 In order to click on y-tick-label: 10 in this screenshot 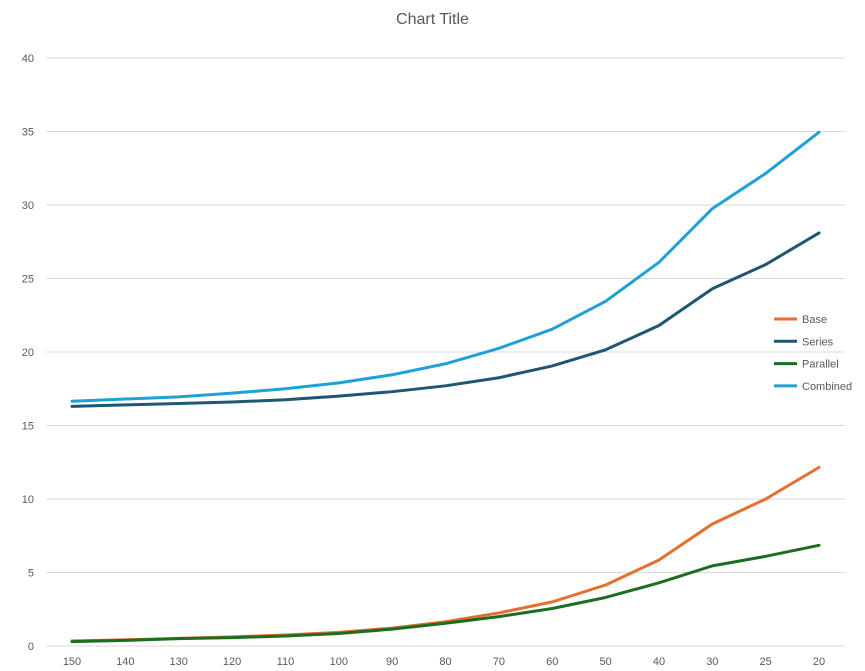, I will do `click(28, 500)`.